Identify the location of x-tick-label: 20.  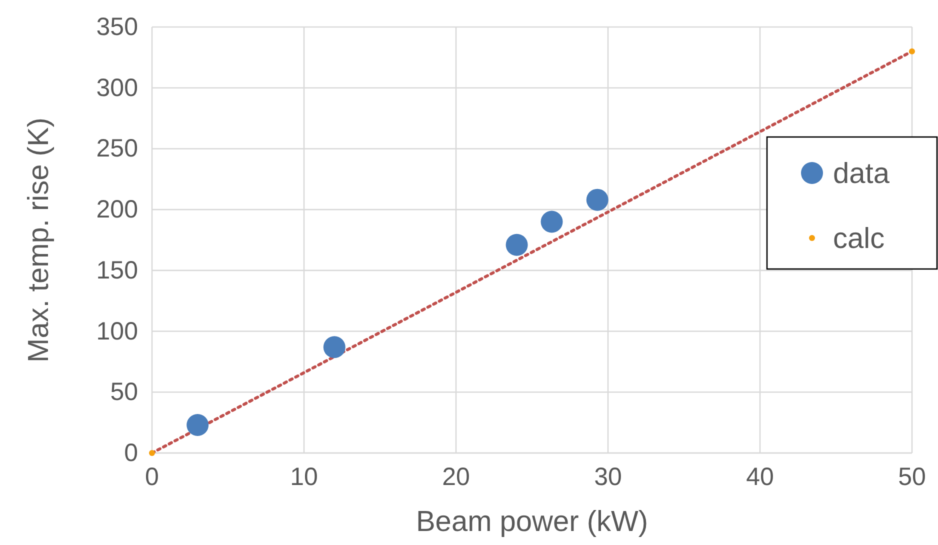
(456, 476).